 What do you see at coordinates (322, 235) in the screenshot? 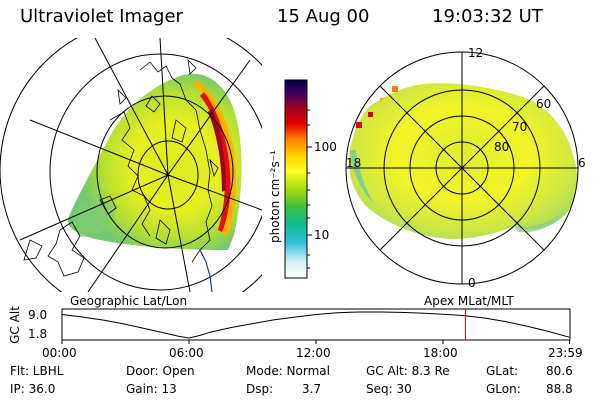
I see `colorbar-tick-10: 10` at bounding box center [322, 235].